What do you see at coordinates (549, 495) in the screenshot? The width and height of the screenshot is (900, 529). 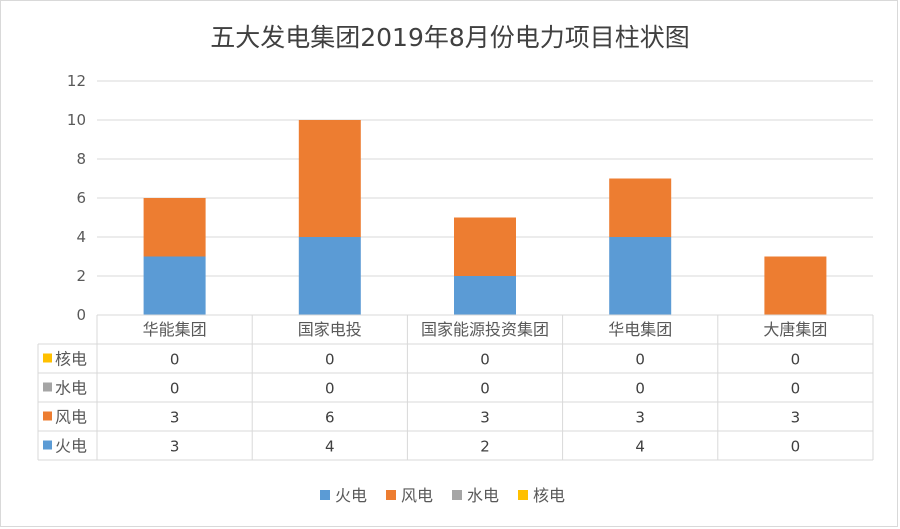 I see `legend-label: 核电` at bounding box center [549, 495].